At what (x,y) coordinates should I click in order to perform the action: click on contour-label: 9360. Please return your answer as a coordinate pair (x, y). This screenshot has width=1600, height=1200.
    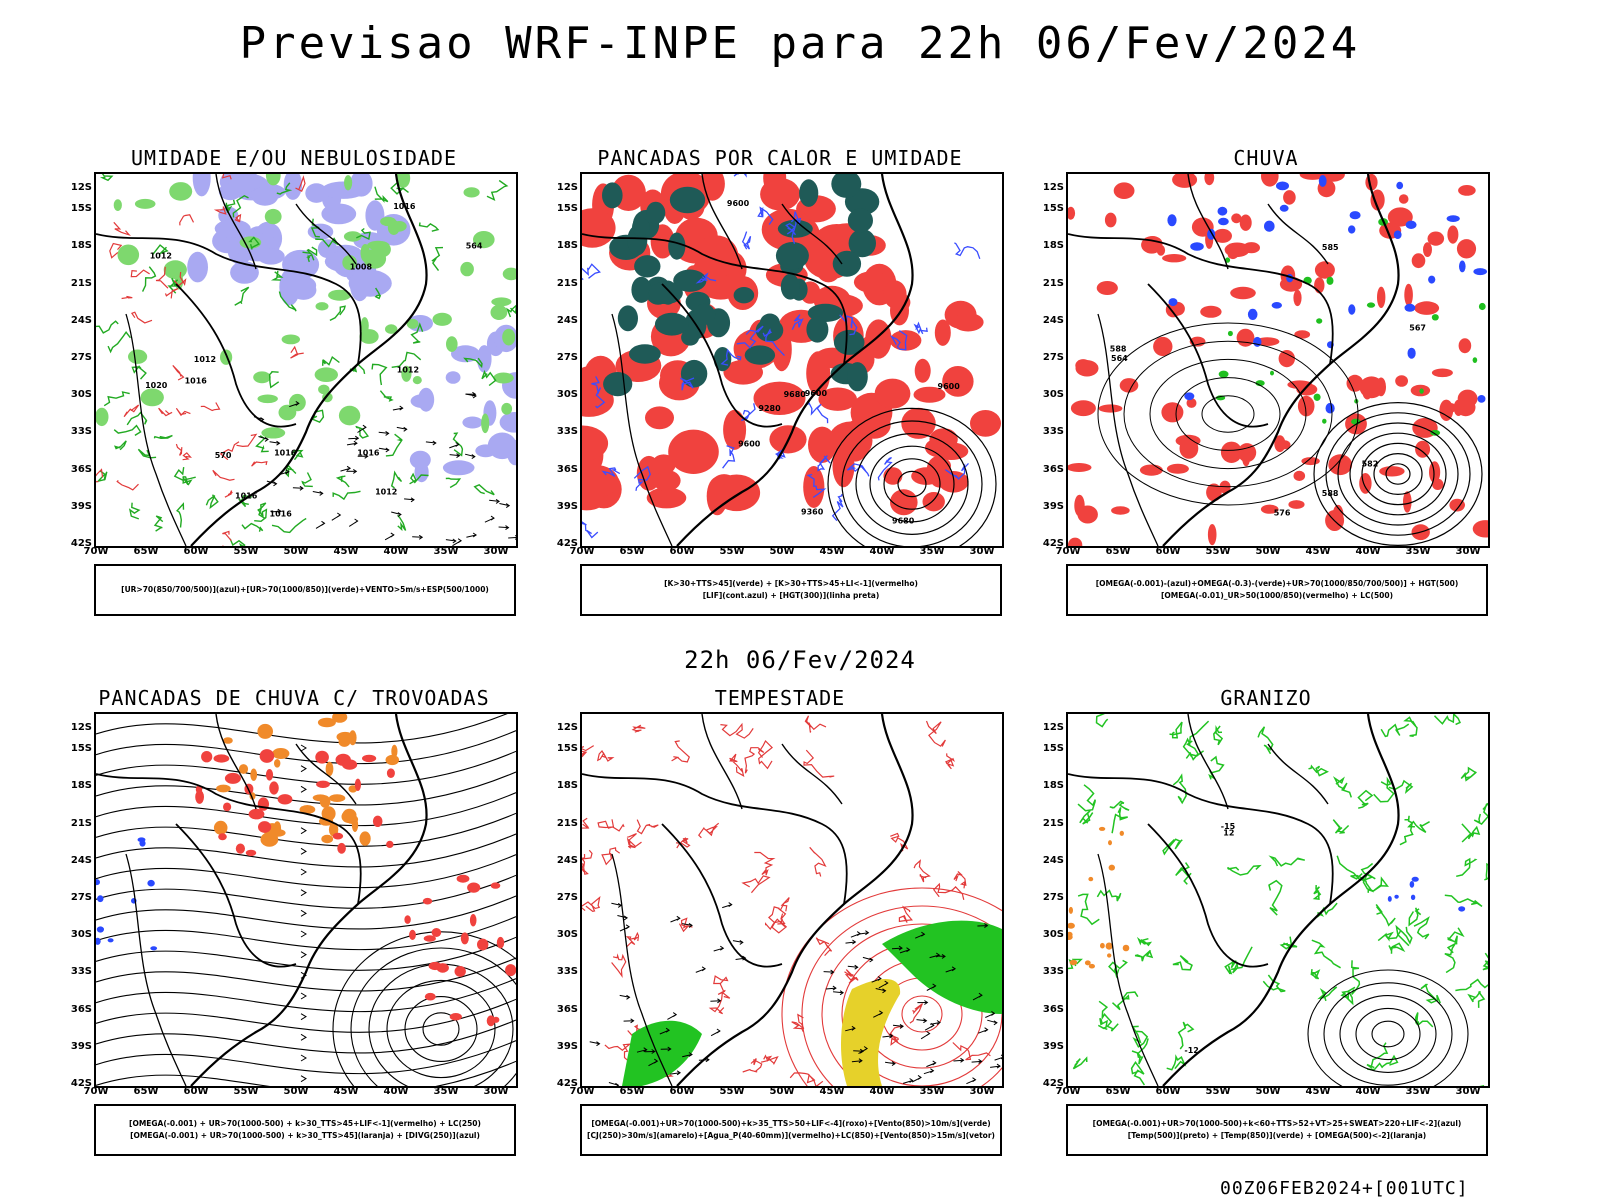
    Looking at the image, I should click on (812, 512).